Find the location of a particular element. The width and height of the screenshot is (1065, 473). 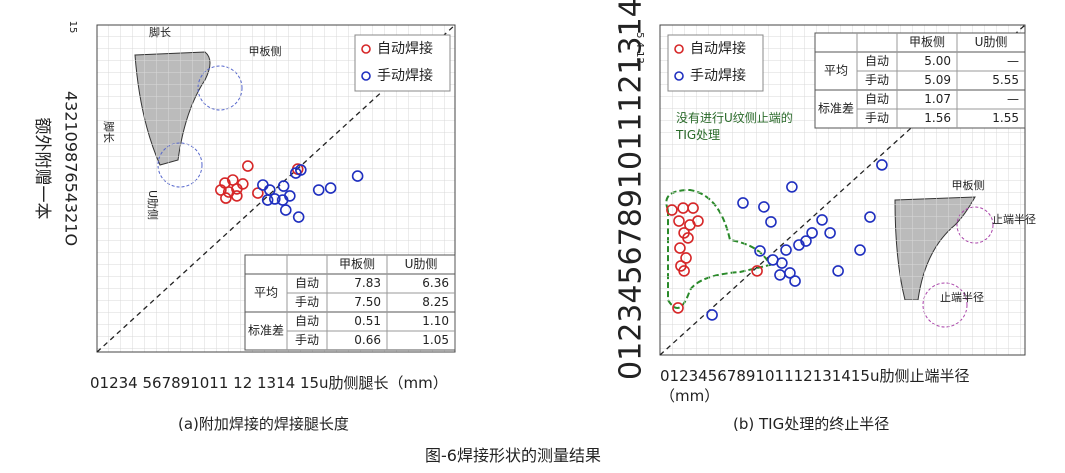

table-cell: 1.56 is located at coordinates (937, 118).